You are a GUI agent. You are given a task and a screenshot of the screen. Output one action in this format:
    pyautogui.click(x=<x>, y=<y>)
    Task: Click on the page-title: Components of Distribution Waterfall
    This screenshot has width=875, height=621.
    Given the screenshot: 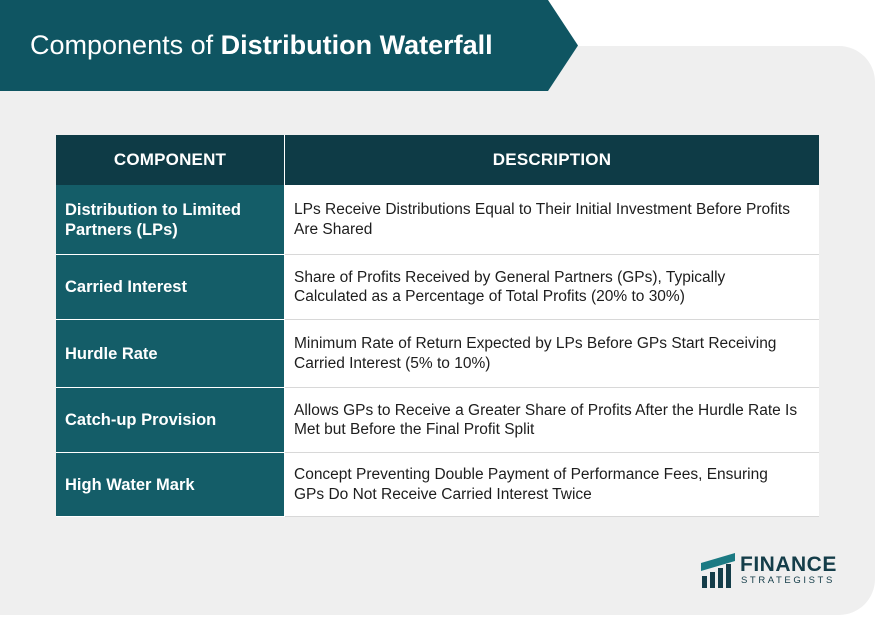 What is the action you would take?
    pyautogui.click(x=261, y=45)
    